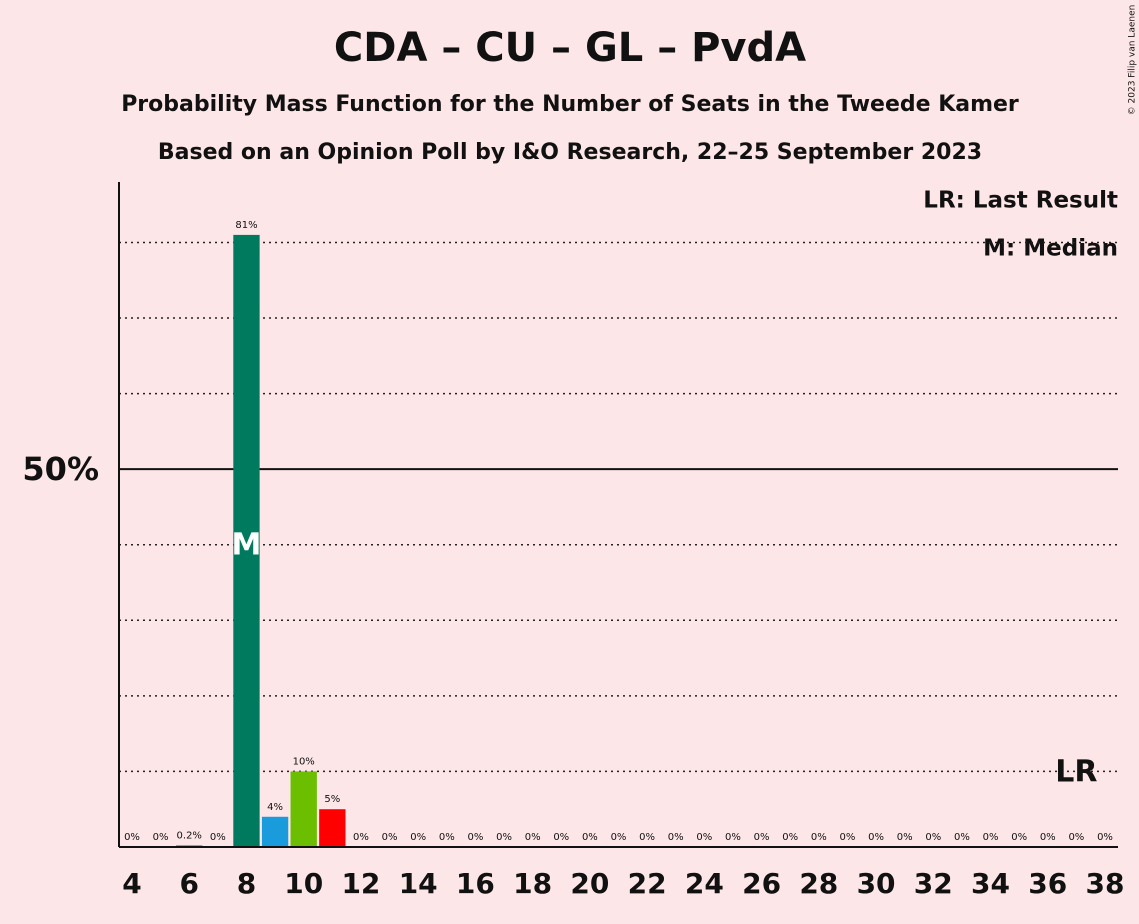 This screenshot has height=924, width=1139. What do you see at coordinates (247, 545) in the screenshot?
I see `median-marker: M` at bounding box center [247, 545].